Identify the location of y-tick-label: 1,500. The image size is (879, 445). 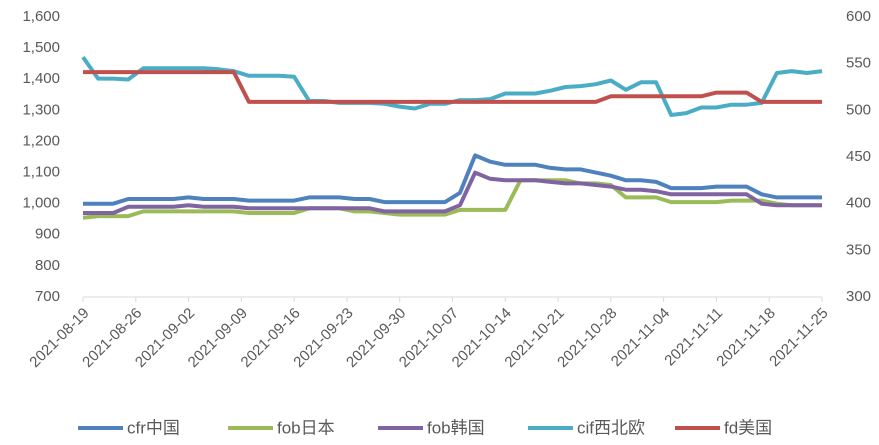
(41, 47).